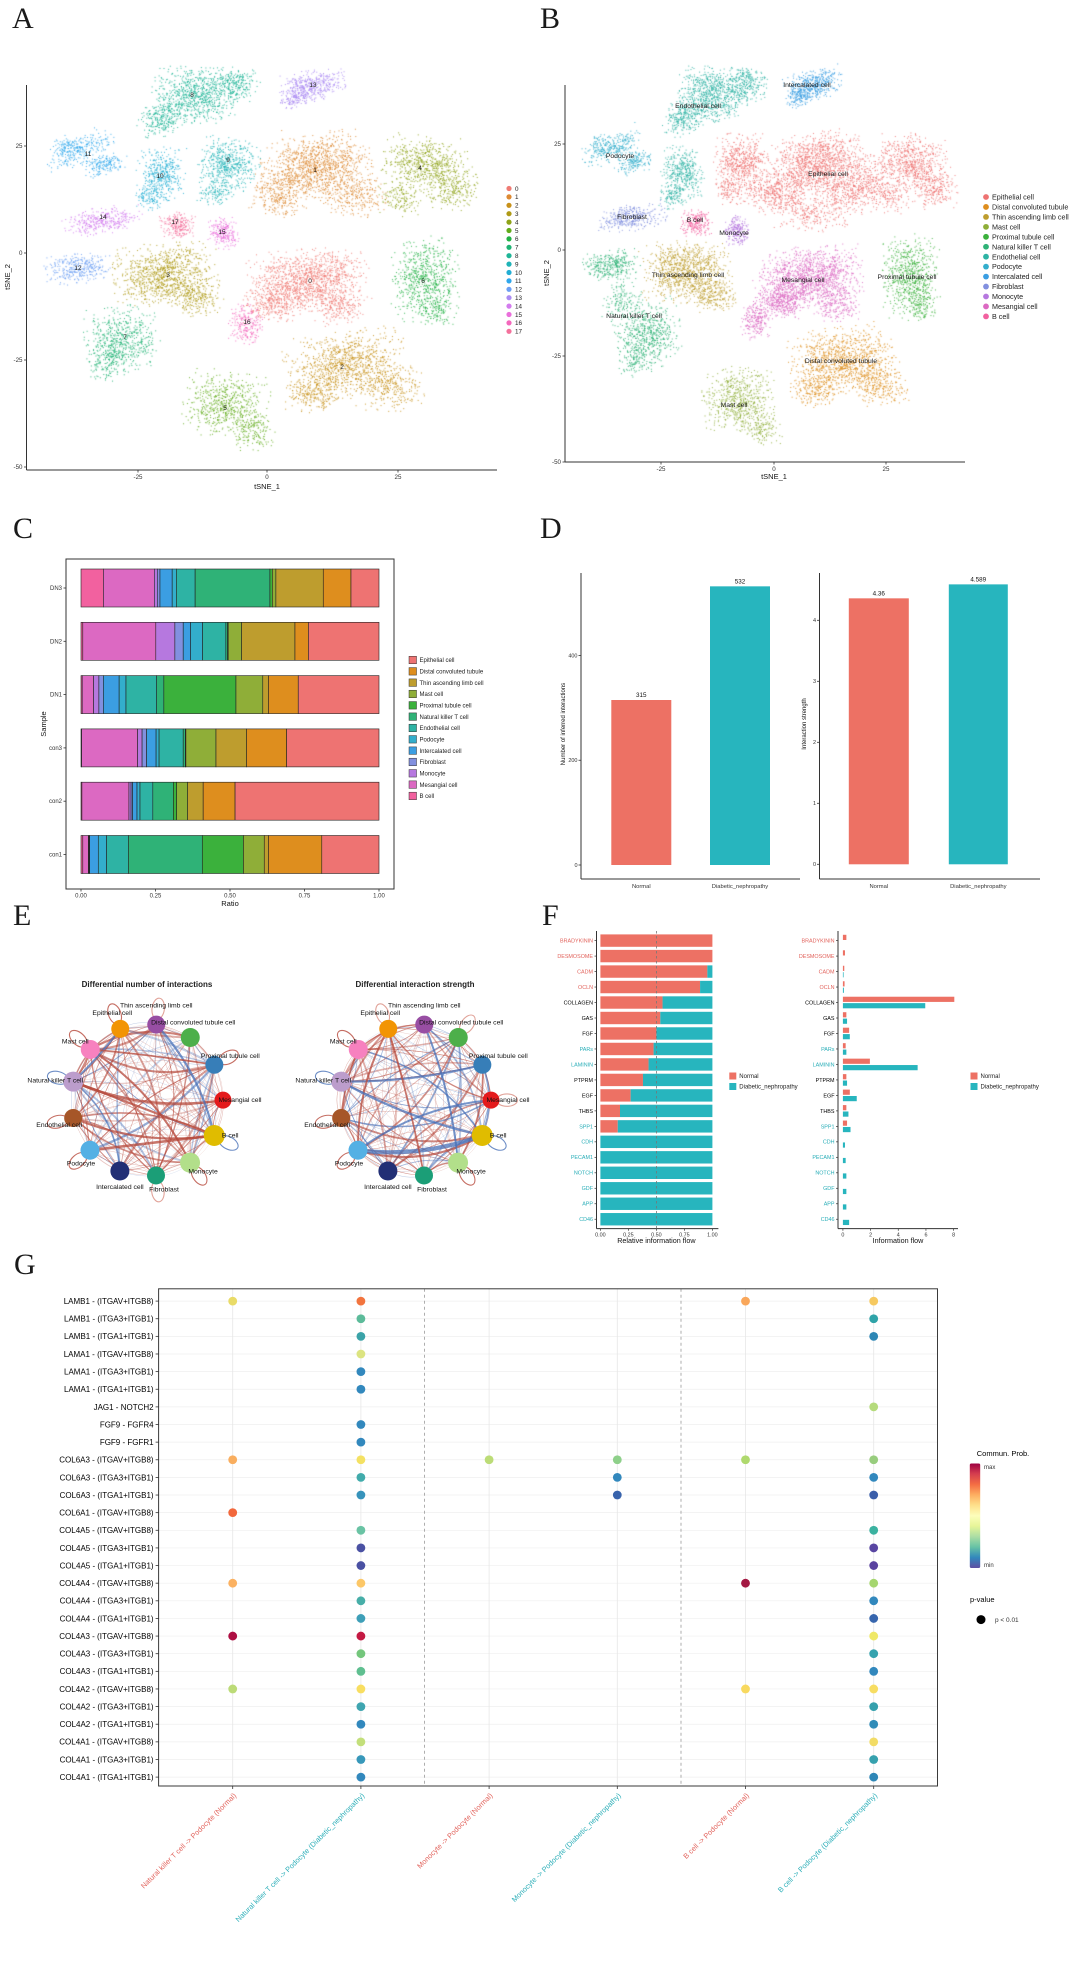  Describe the element at coordinates (656, 1236) in the screenshot. I see `x-tick-label: 0.50` at that location.